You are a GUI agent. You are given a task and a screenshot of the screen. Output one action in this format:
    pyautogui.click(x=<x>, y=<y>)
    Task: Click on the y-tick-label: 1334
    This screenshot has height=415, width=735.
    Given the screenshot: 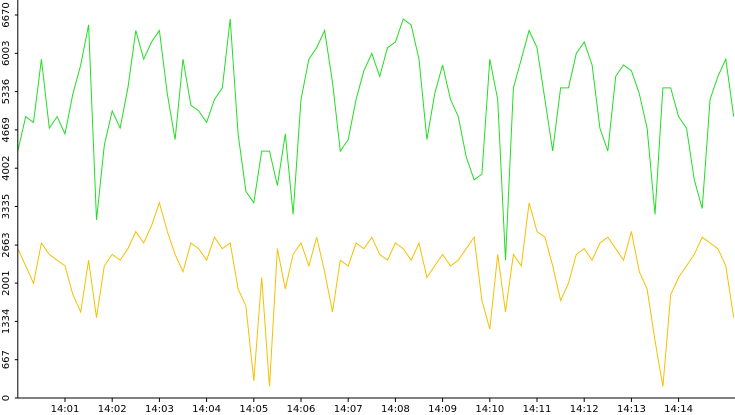 What is the action you would take?
    pyautogui.click(x=6, y=321)
    